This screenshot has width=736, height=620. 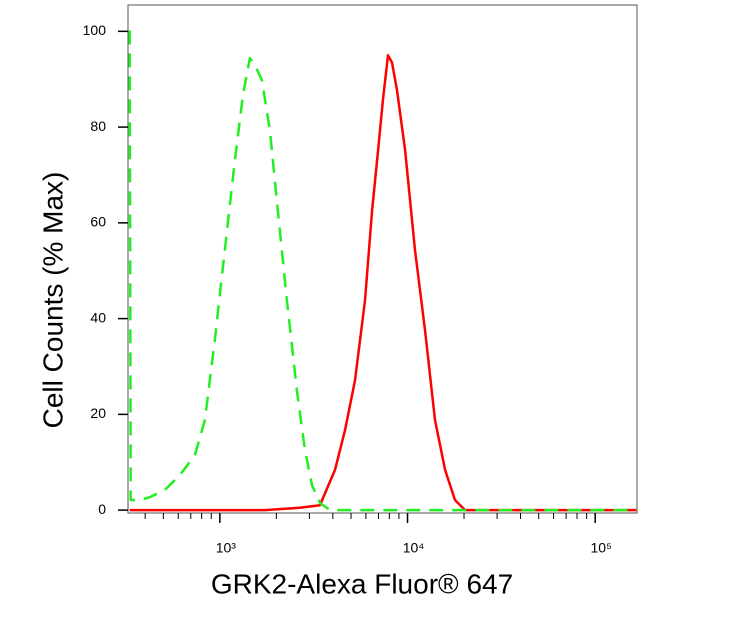 I want to click on x-tick-label: 10³, so click(x=226, y=548).